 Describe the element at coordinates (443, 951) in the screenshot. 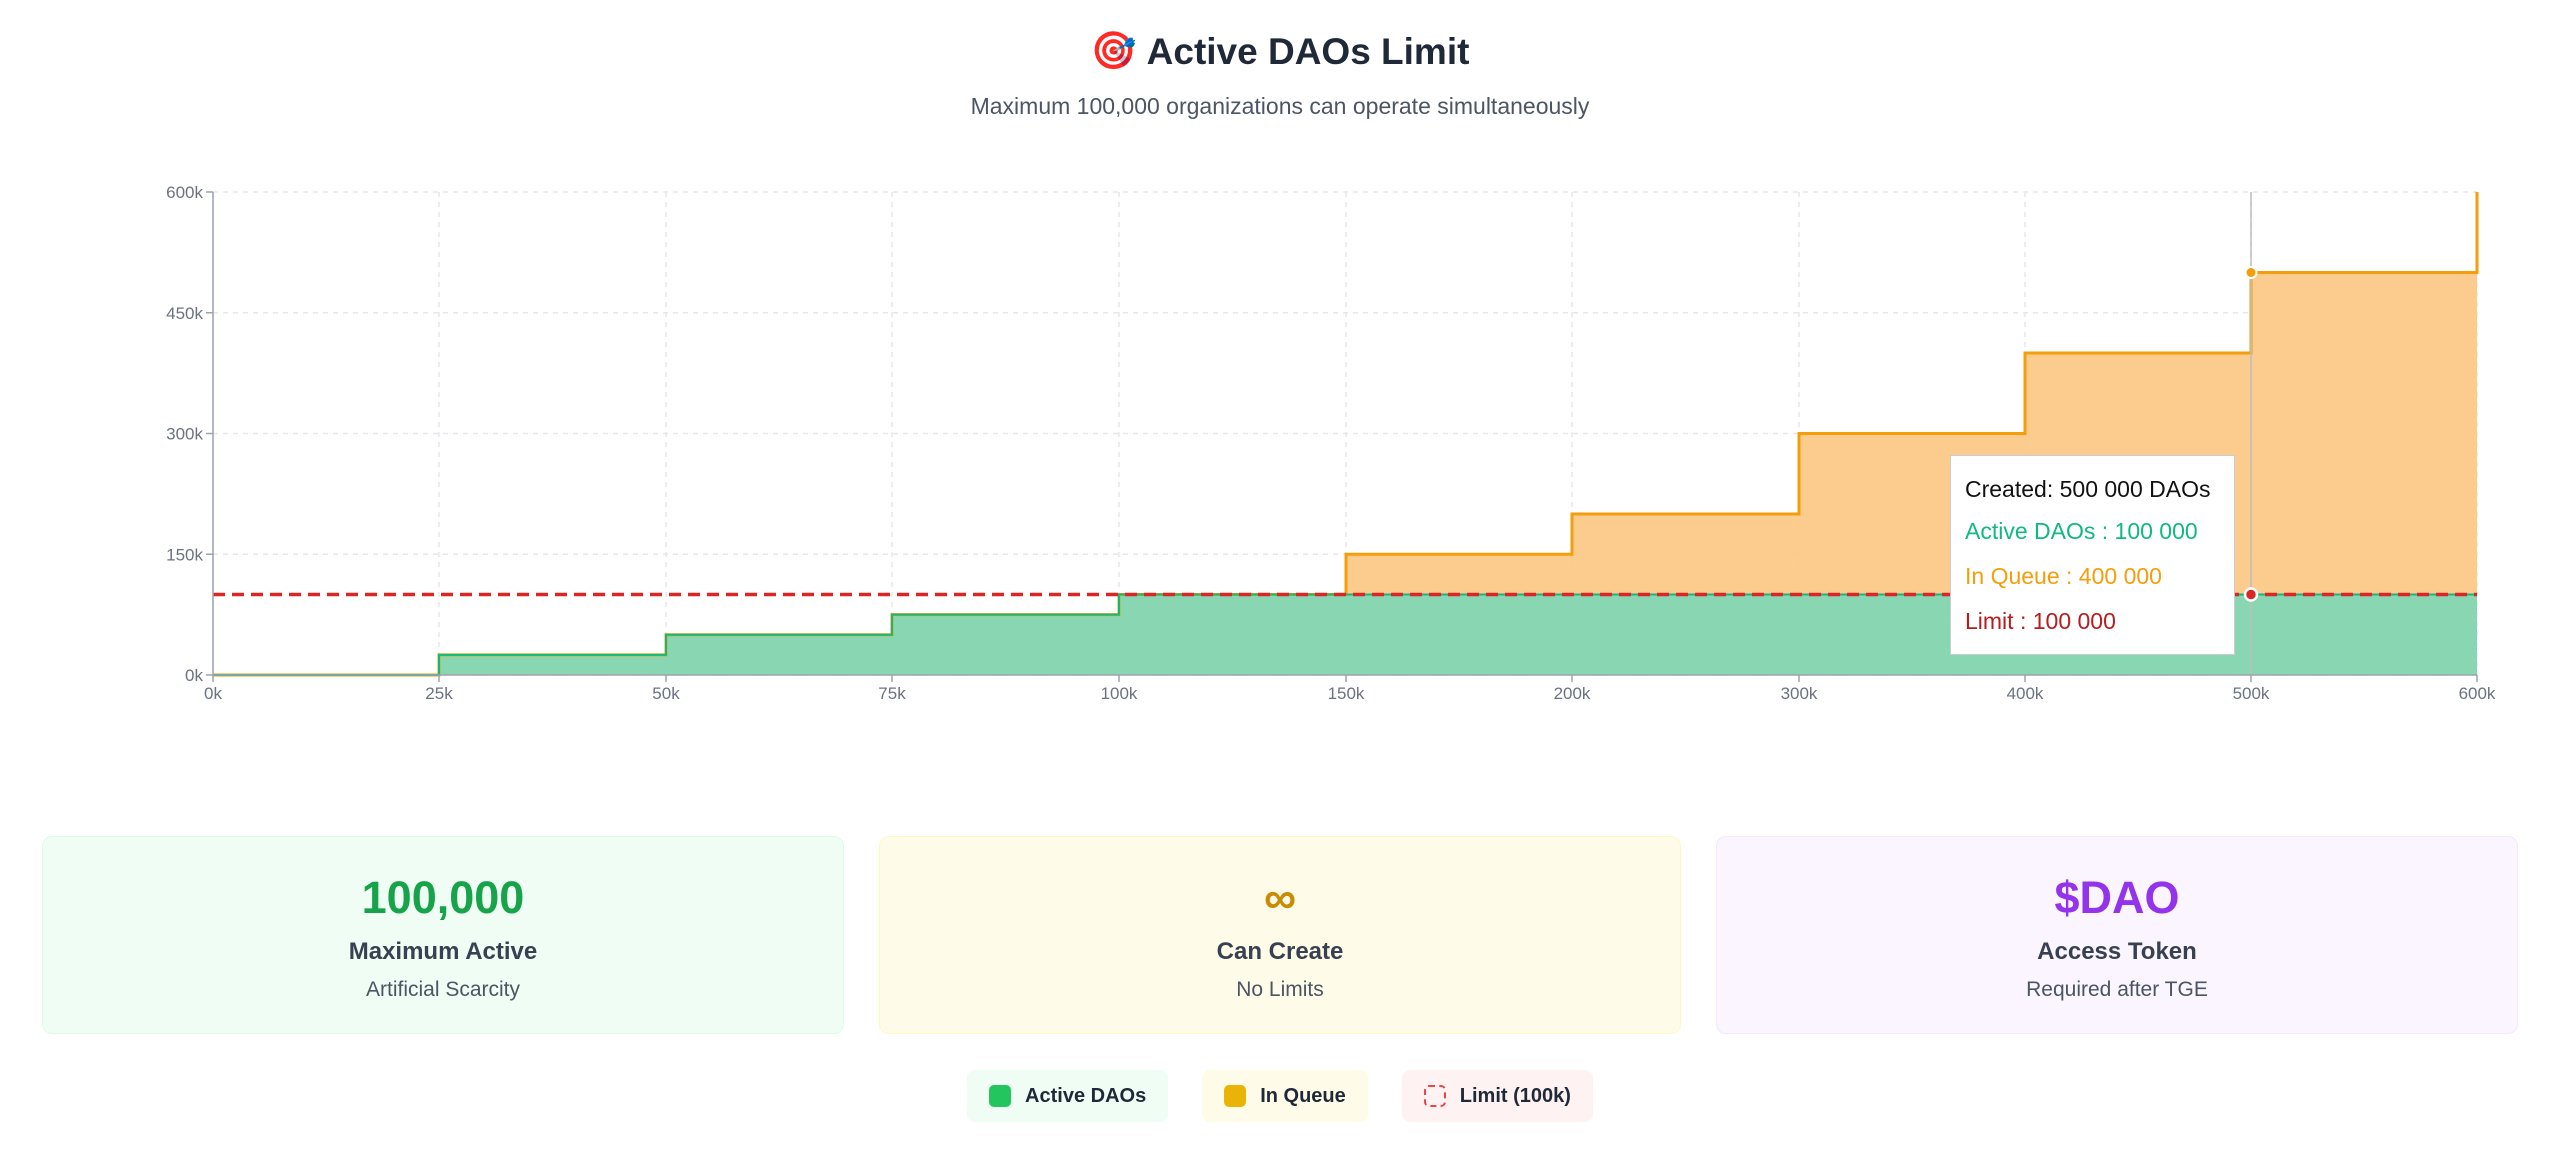

I see `card-label: Maximum Active` at that location.